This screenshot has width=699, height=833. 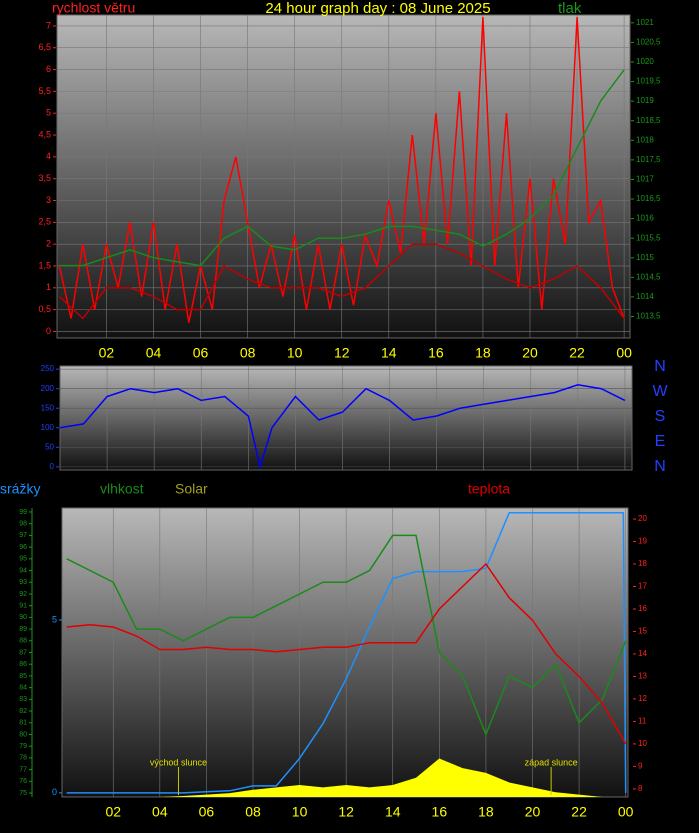 I want to click on y-tick-label: 50, so click(x=49, y=446).